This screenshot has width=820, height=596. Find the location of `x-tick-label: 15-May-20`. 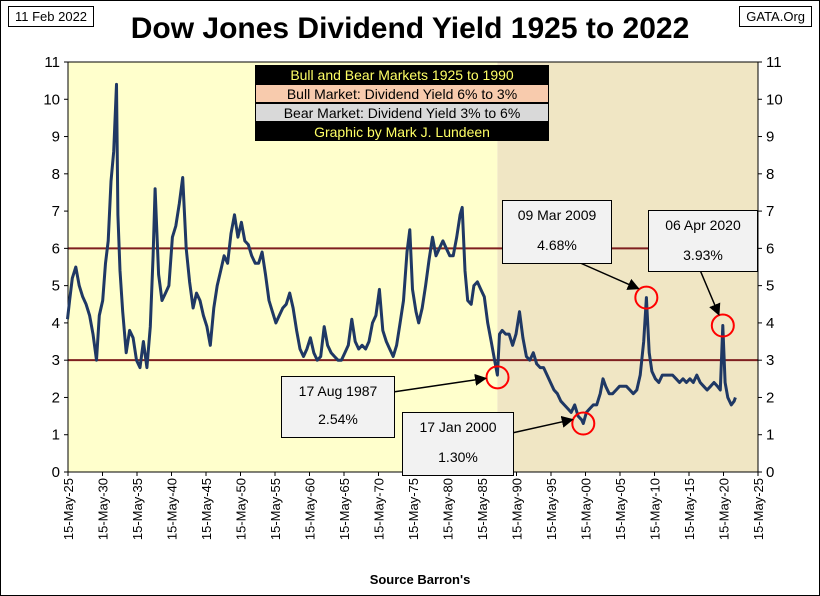

x-tick-label: 15-May-20 is located at coordinates (724, 509).